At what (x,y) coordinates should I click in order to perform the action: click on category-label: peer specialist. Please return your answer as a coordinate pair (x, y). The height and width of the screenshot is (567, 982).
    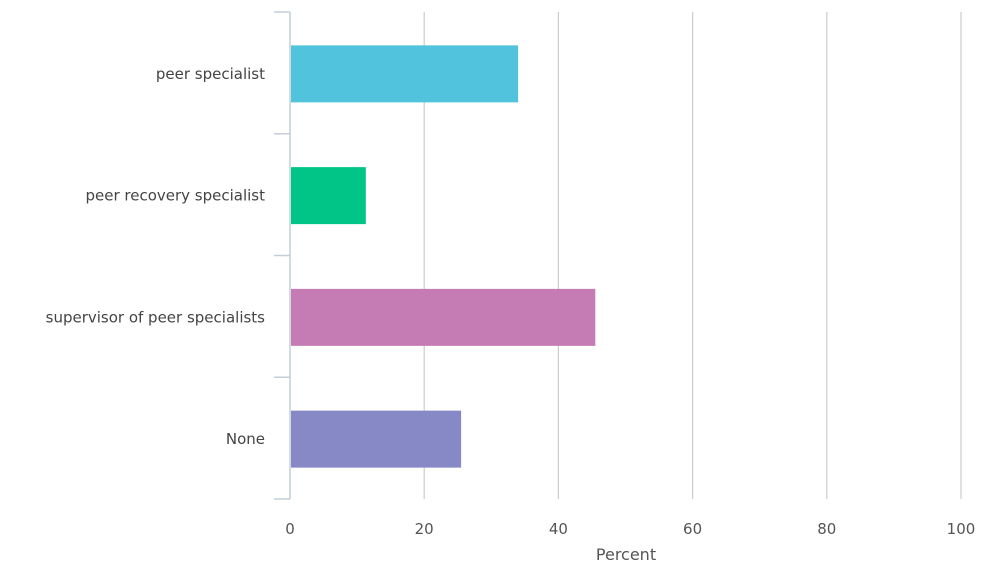
    Looking at the image, I should click on (210, 74).